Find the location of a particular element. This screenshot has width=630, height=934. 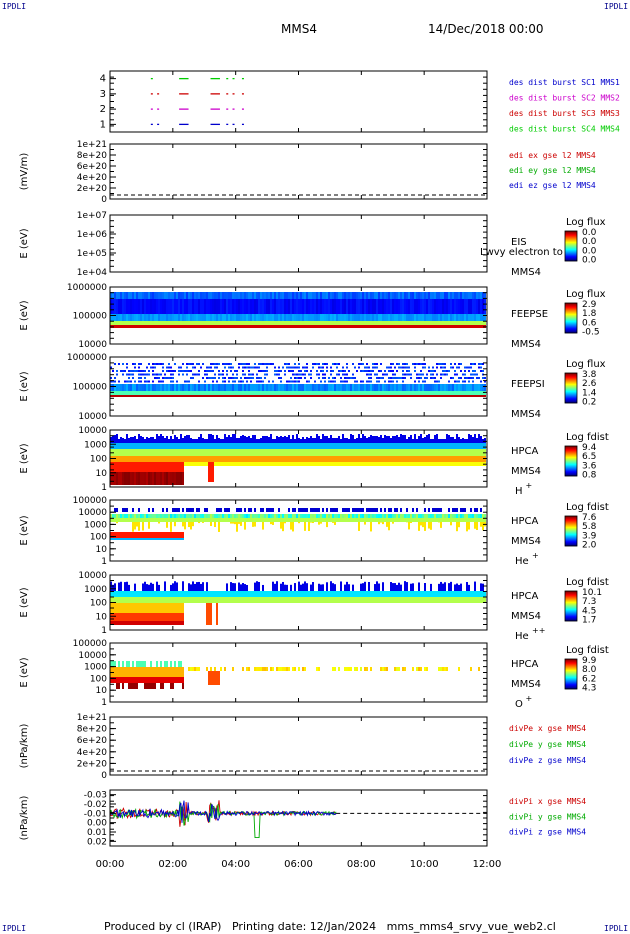

hpca_h-spectrogram is located at coordinates (298, 459).